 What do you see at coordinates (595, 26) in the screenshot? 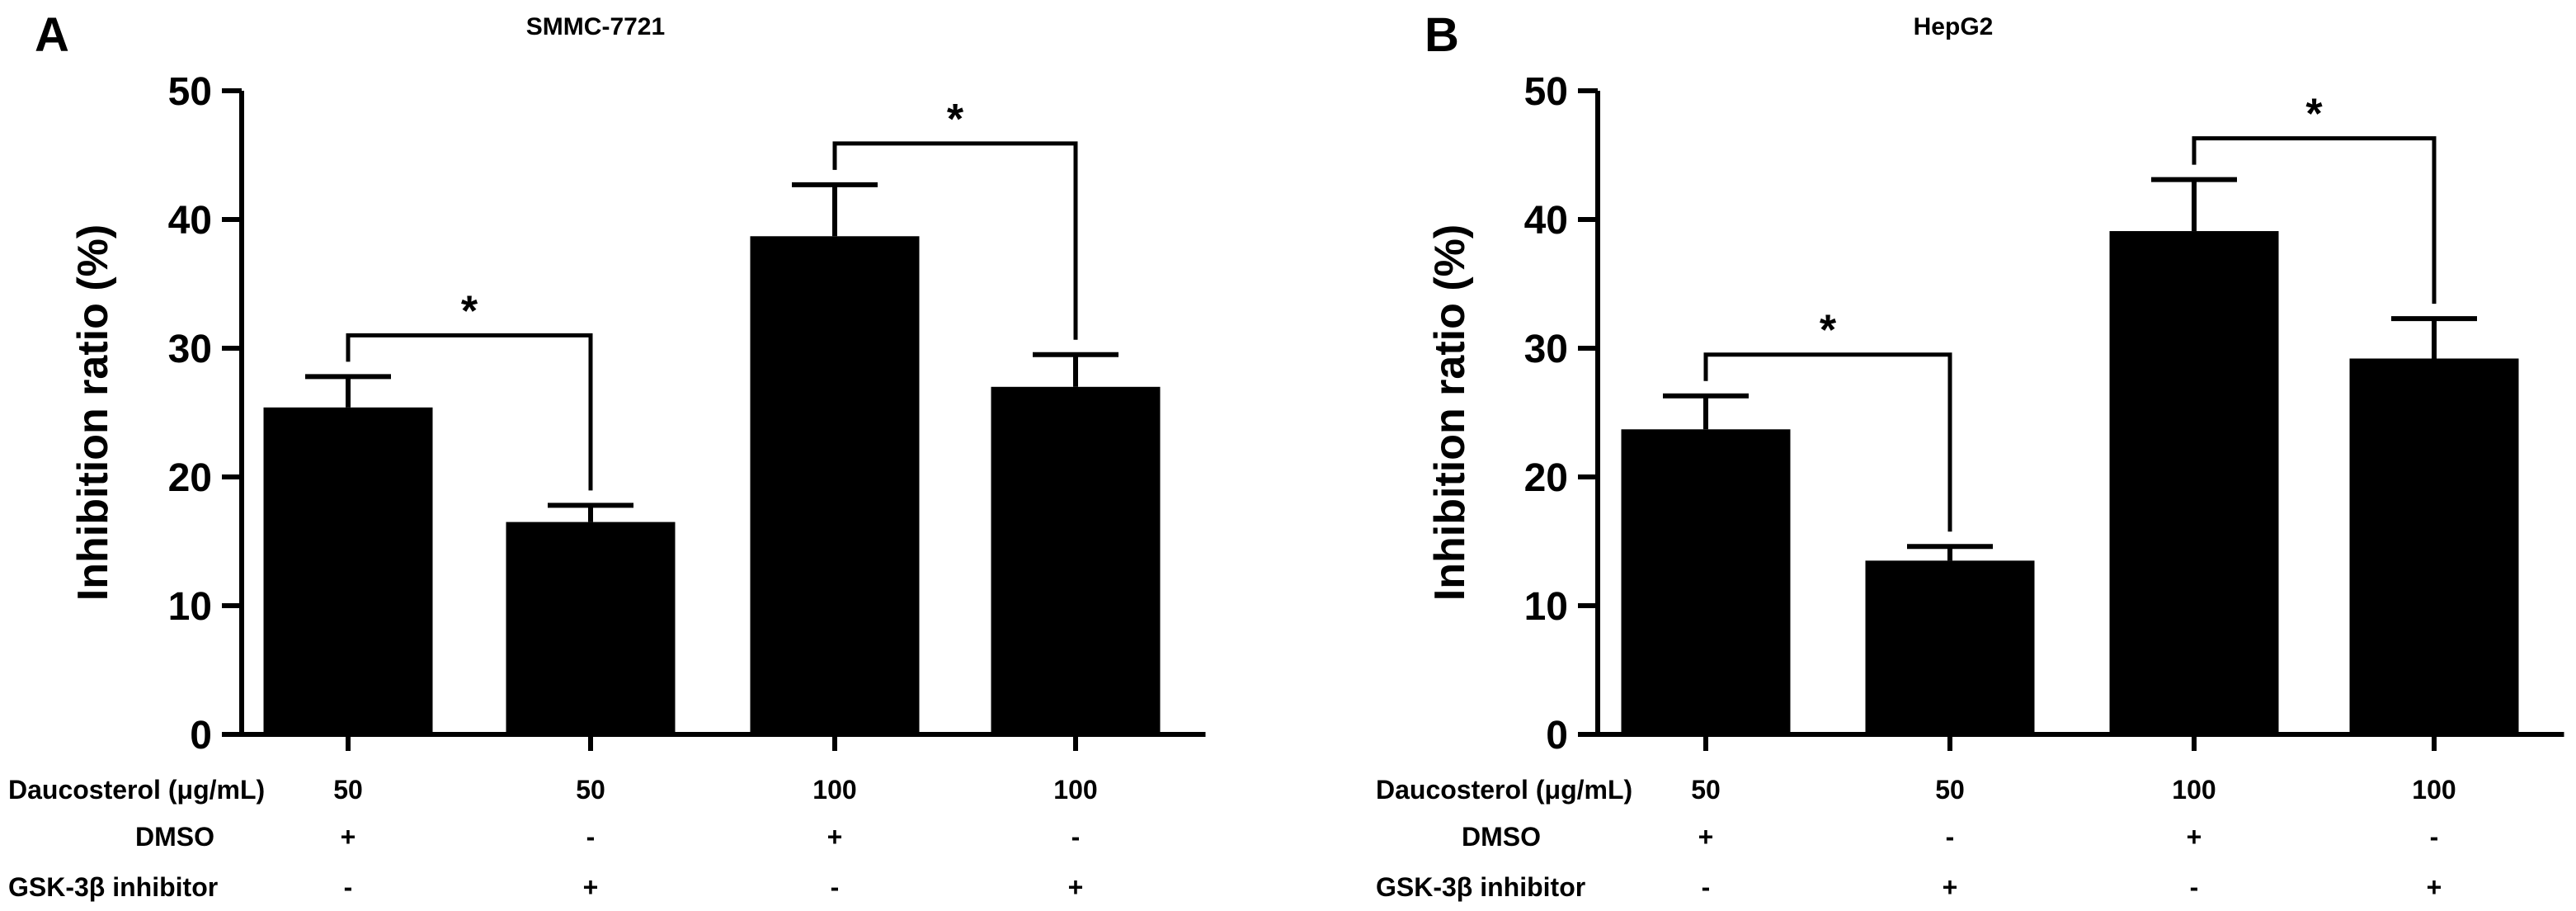
I see `chart-title: SMMC-7721` at bounding box center [595, 26].